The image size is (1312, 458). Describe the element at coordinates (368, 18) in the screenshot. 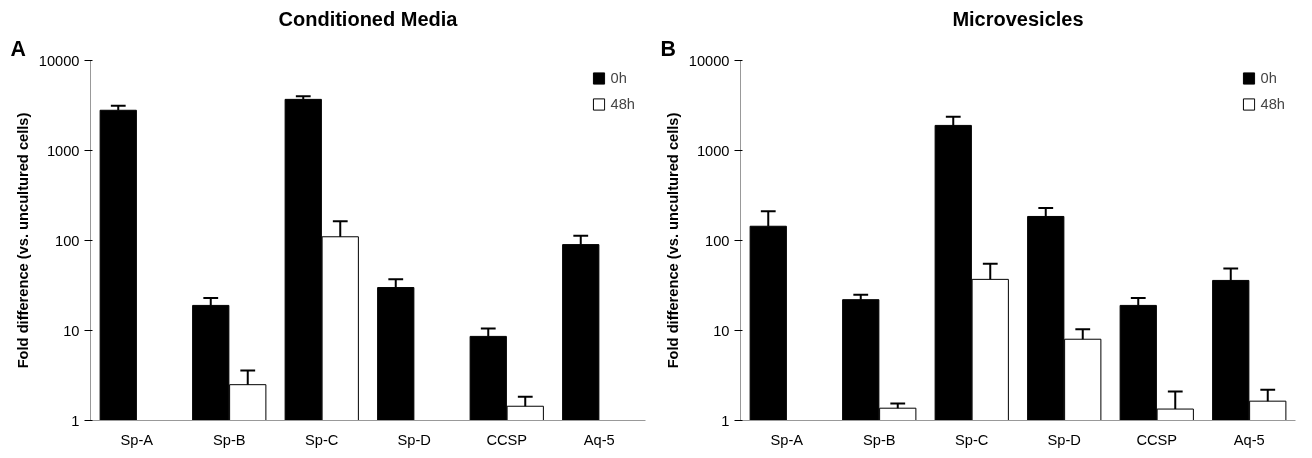

I see `chart-title: Conditioned Media` at that location.